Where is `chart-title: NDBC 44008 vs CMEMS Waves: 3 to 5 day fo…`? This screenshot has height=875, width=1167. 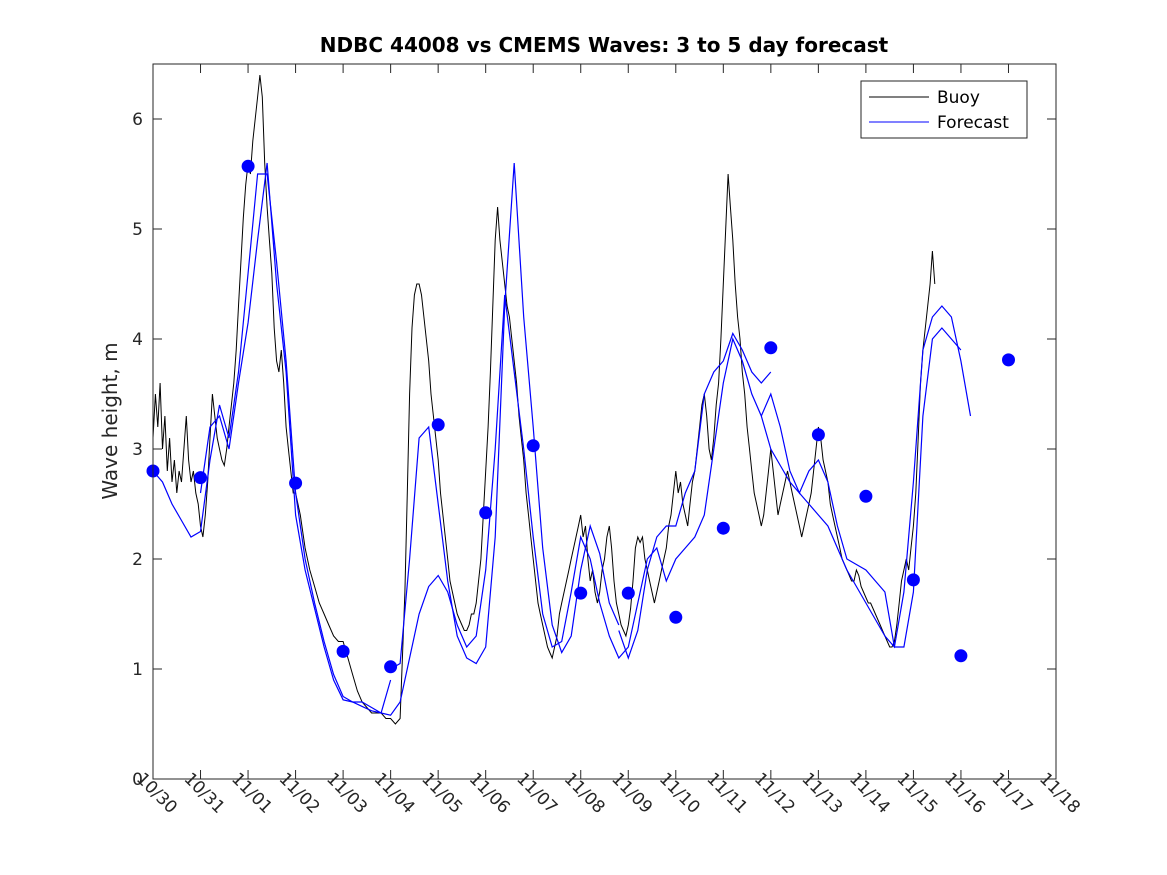
chart-title: NDBC 44008 vs CMEMS Waves: 3 to 5 day fo… is located at coordinates (604, 45).